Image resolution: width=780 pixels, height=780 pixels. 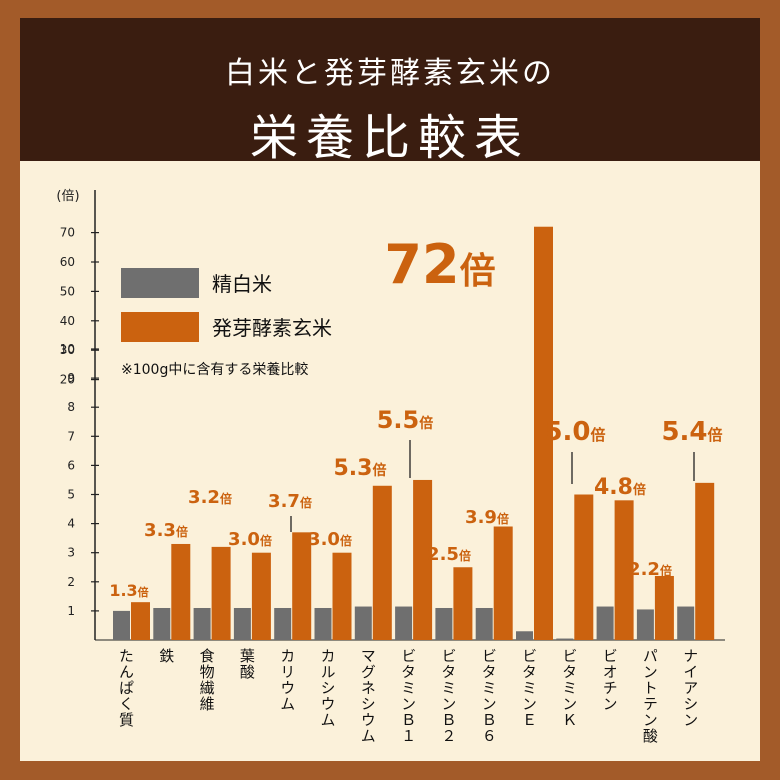 What do you see at coordinates (71, 524) in the screenshot?
I see `y-tick-label: 4` at bounding box center [71, 524].